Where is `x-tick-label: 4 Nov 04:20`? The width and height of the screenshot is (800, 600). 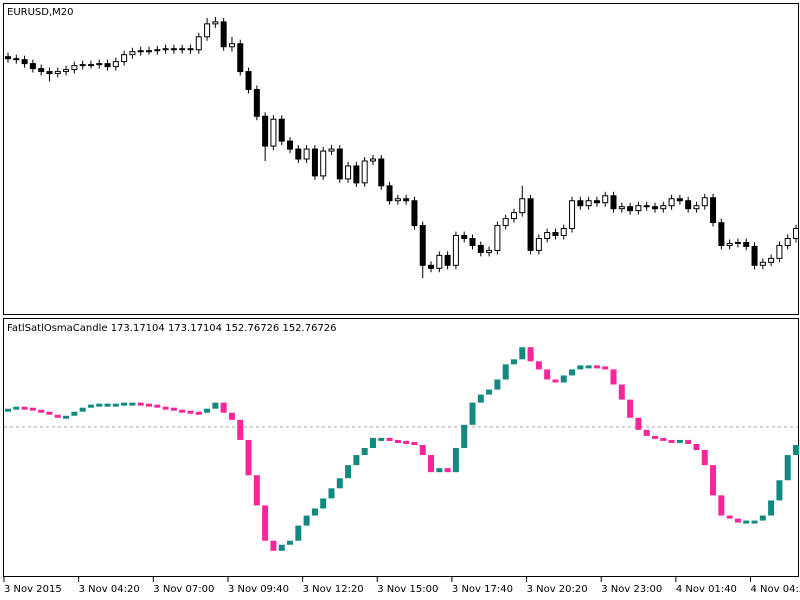 x-tick-label: 4 Nov 04:20 is located at coordinates (775, 589).